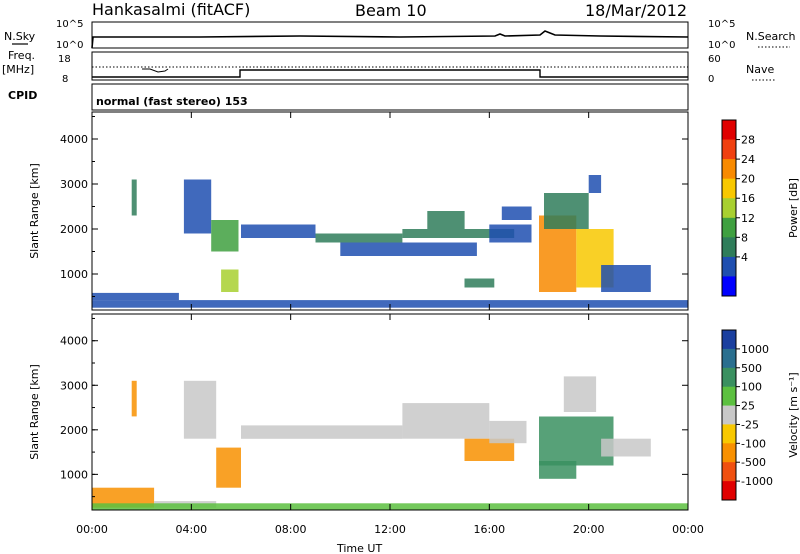 Image resolution: width=800 pixels, height=554 pixels. What do you see at coordinates (748, 198) in the screenshot?
I see `power-cbar-label-3: 16` at bounding box center [748, 198].